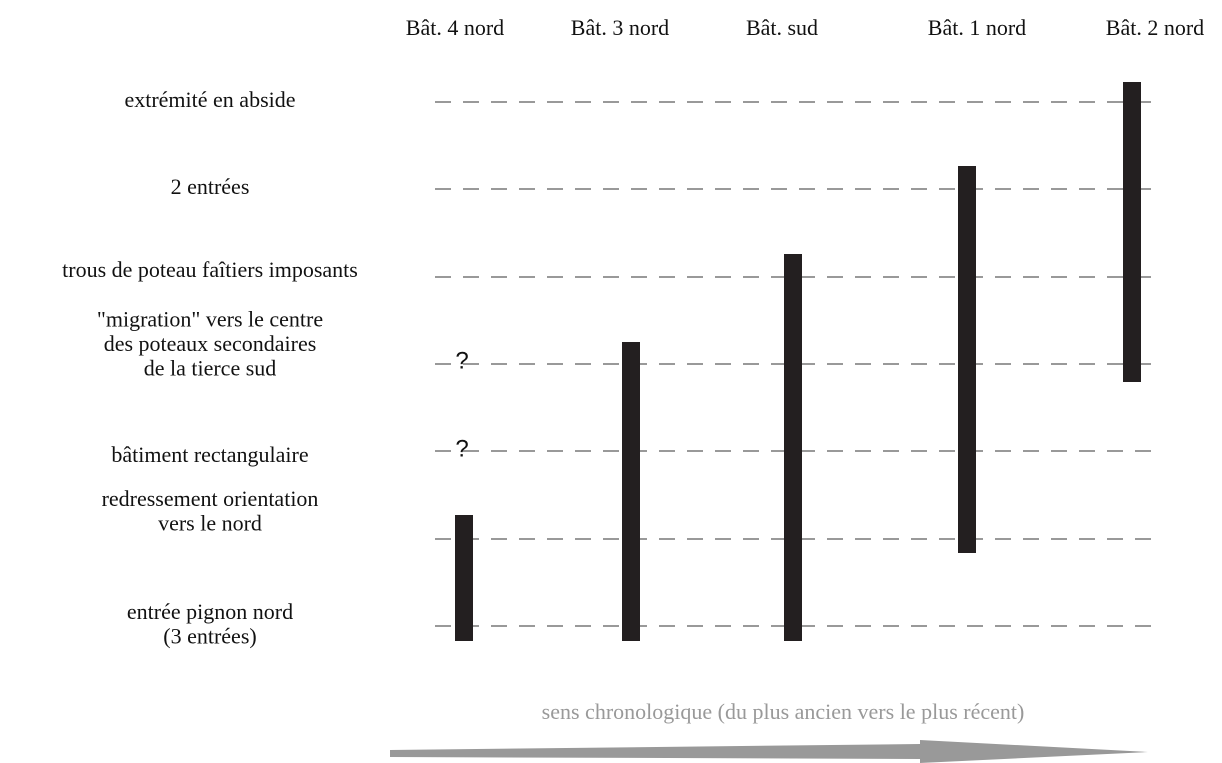  I want to click on row-label: extrémité en abside, so click(209, 99).